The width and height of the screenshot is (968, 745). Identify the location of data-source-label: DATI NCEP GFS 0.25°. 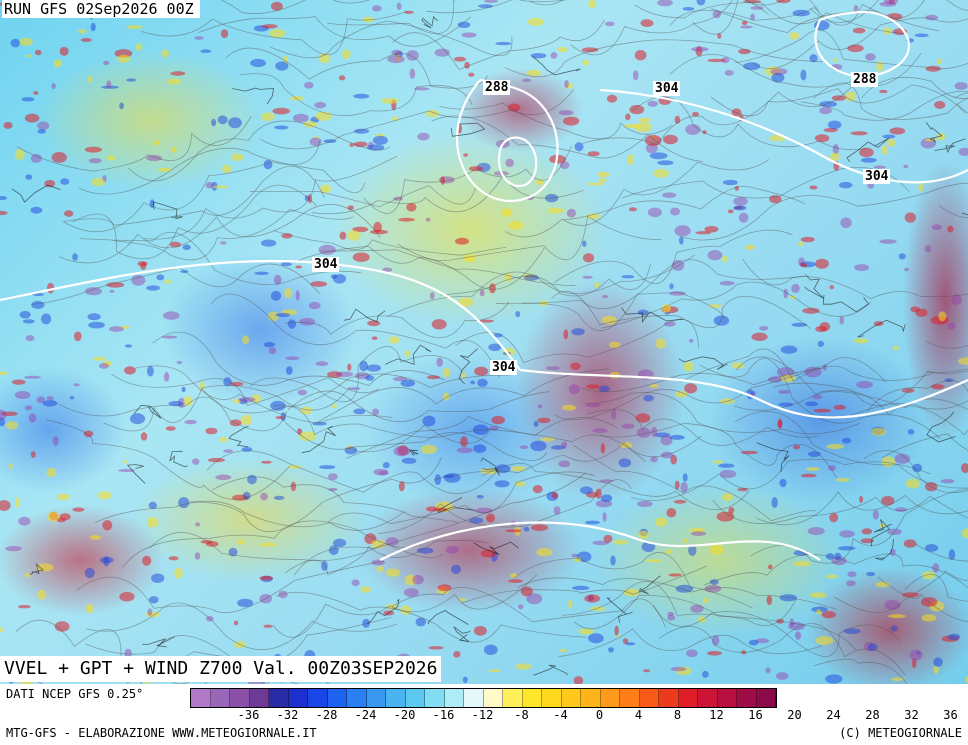
(75, 694).